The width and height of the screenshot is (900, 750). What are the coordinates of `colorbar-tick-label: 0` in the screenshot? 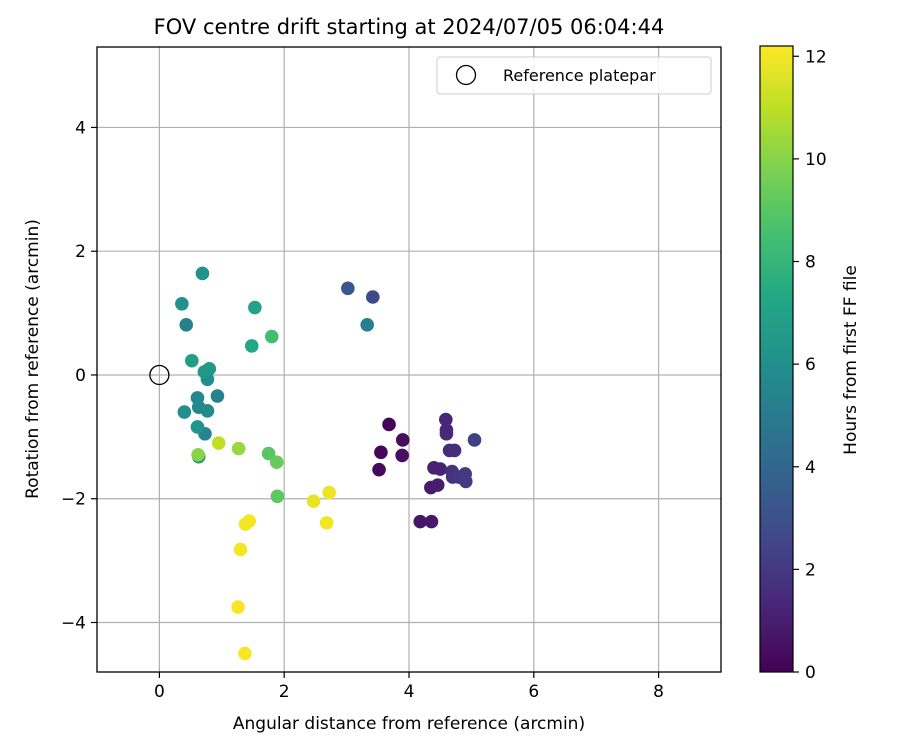 It's located at (810, 673).